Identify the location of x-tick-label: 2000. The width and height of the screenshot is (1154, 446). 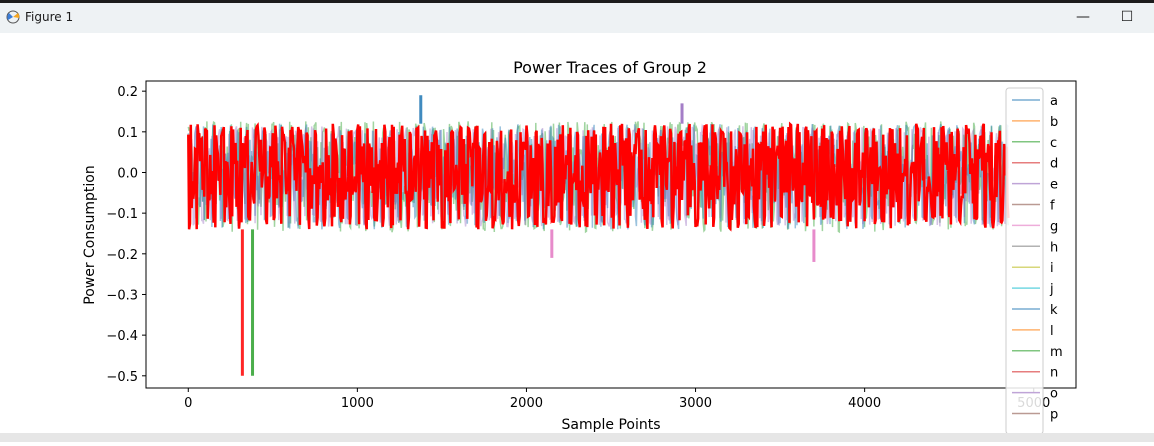
(526, 403).